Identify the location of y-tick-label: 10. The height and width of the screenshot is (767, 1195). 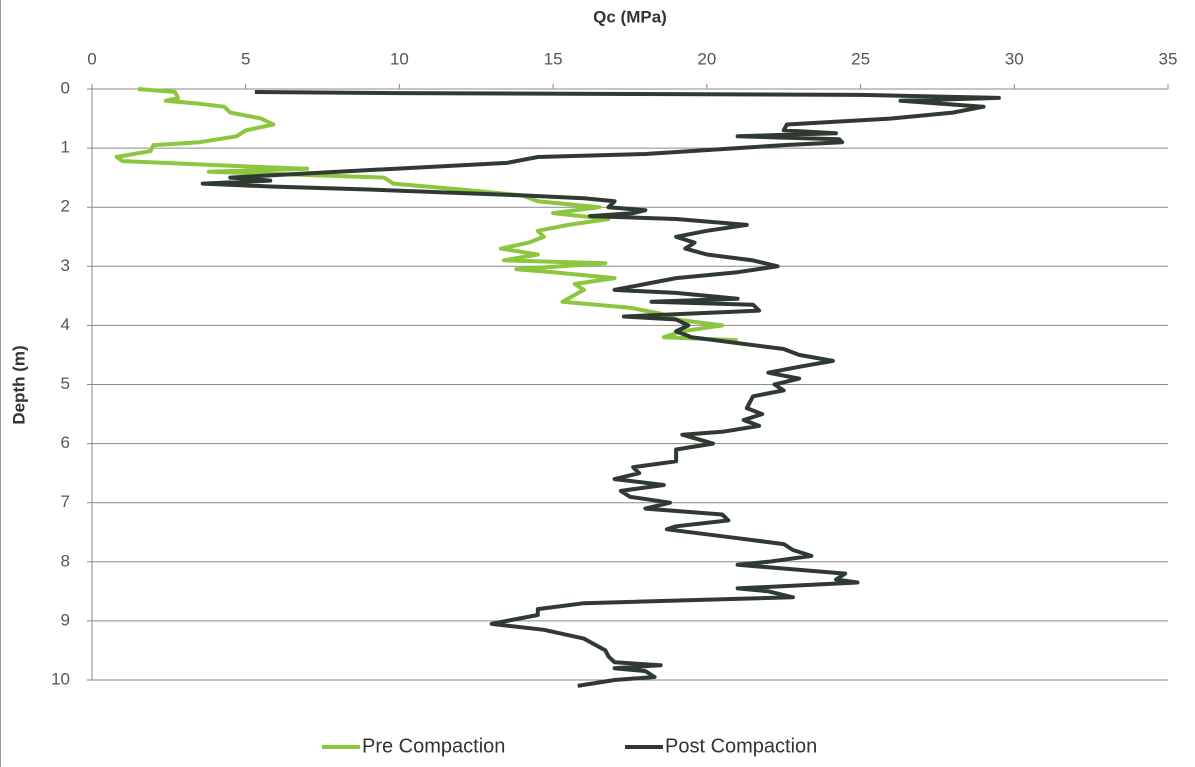
(60, 678).